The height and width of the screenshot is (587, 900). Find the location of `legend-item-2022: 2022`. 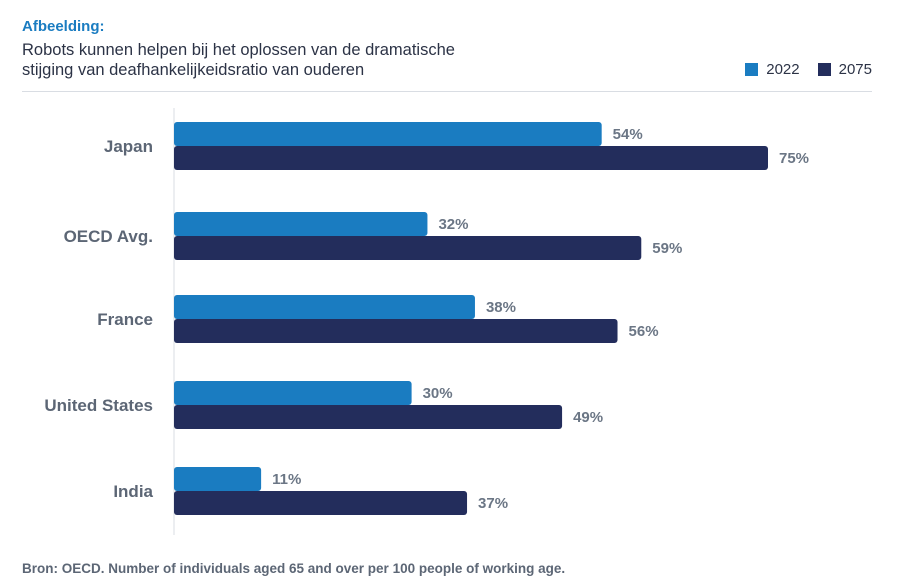

legend-item-2022: 2022 is located at coordinates (772, 69).